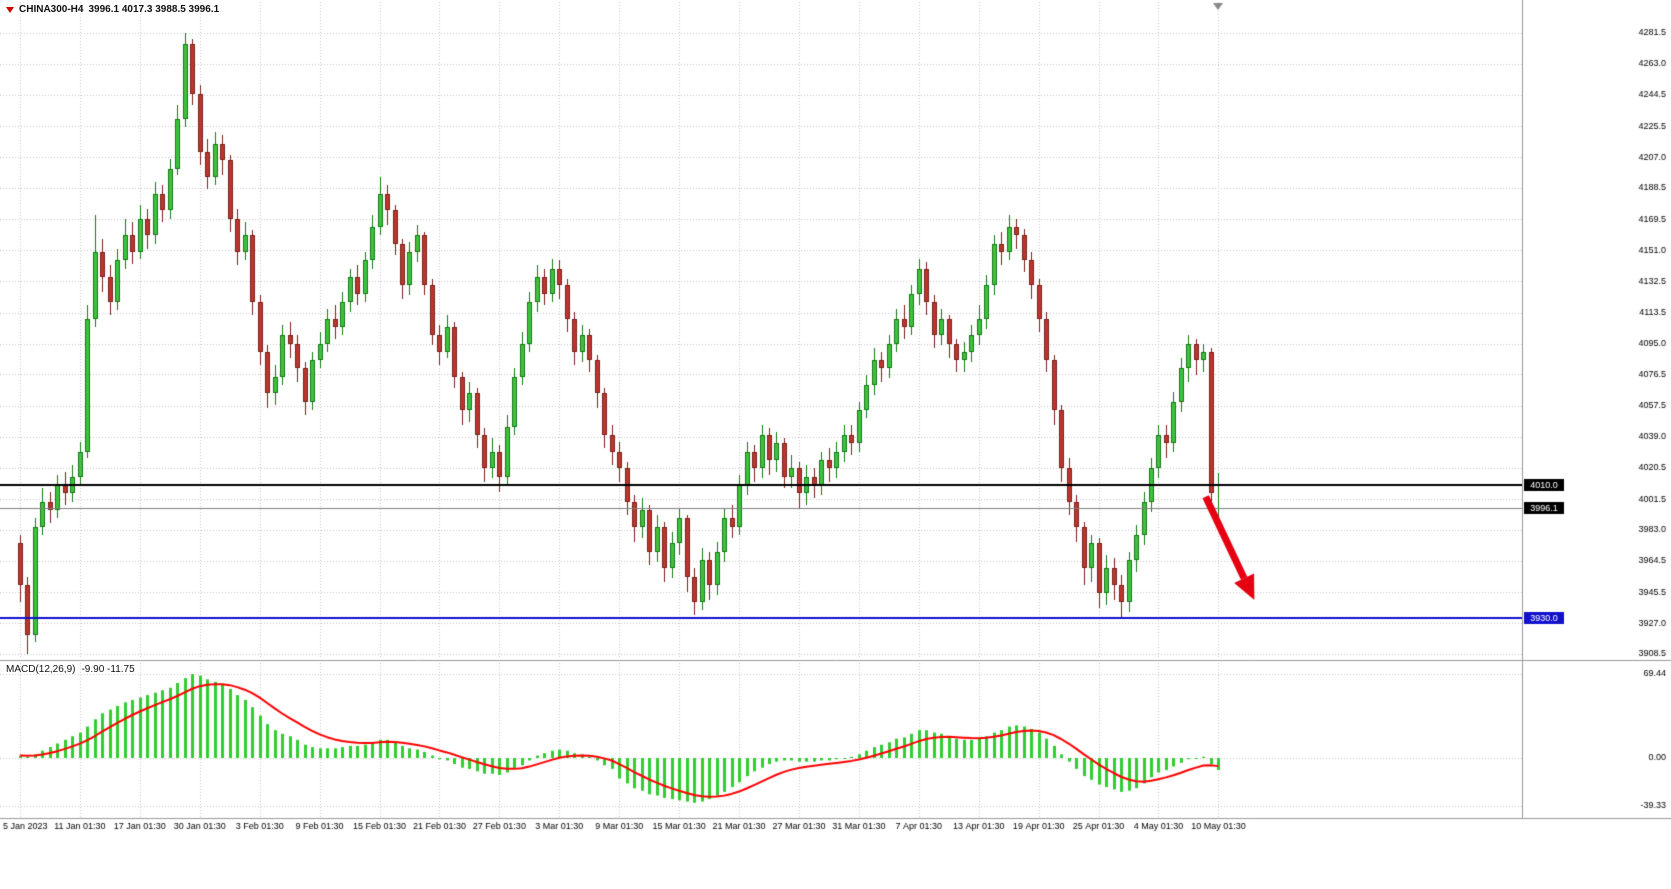 The width and height of the screenshot is (1671, 889). What do you see at coordinates (10, 9) in the screenshot?
I see `symbol-dropdown-icon` at bounding box center [10, 9].